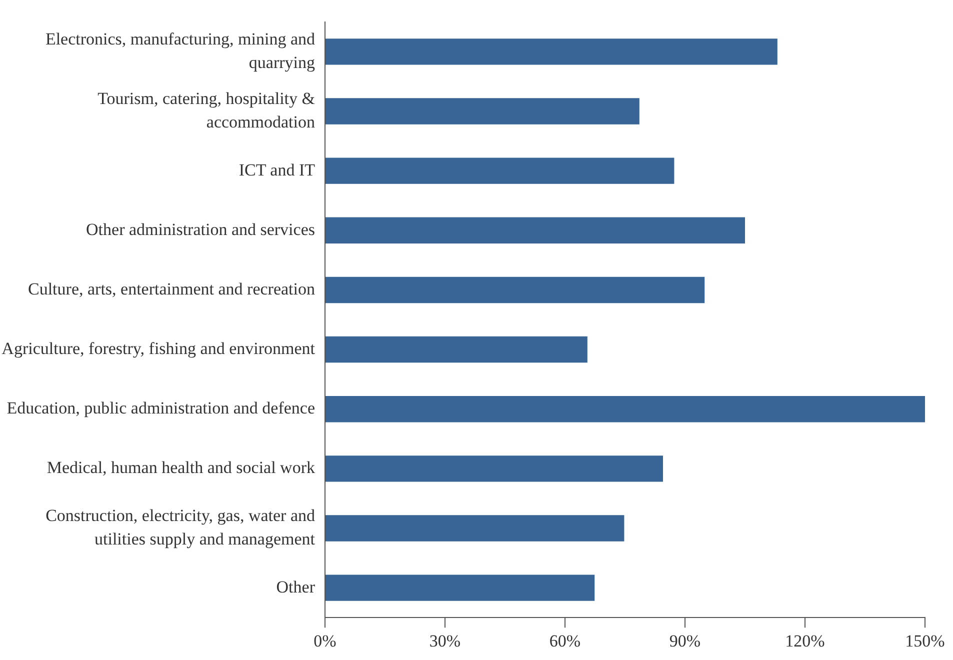  I want to click on y-tick-label: Tourism, catering, hospitality & accommodation, so click(207, 110).